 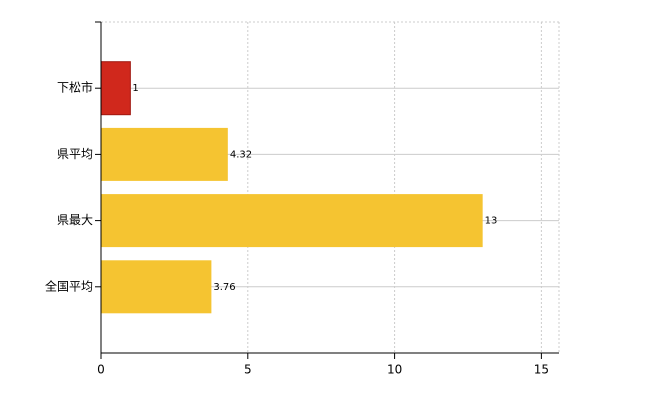 I want to click on x-tick-label: 15, so click(x=541, y=370).